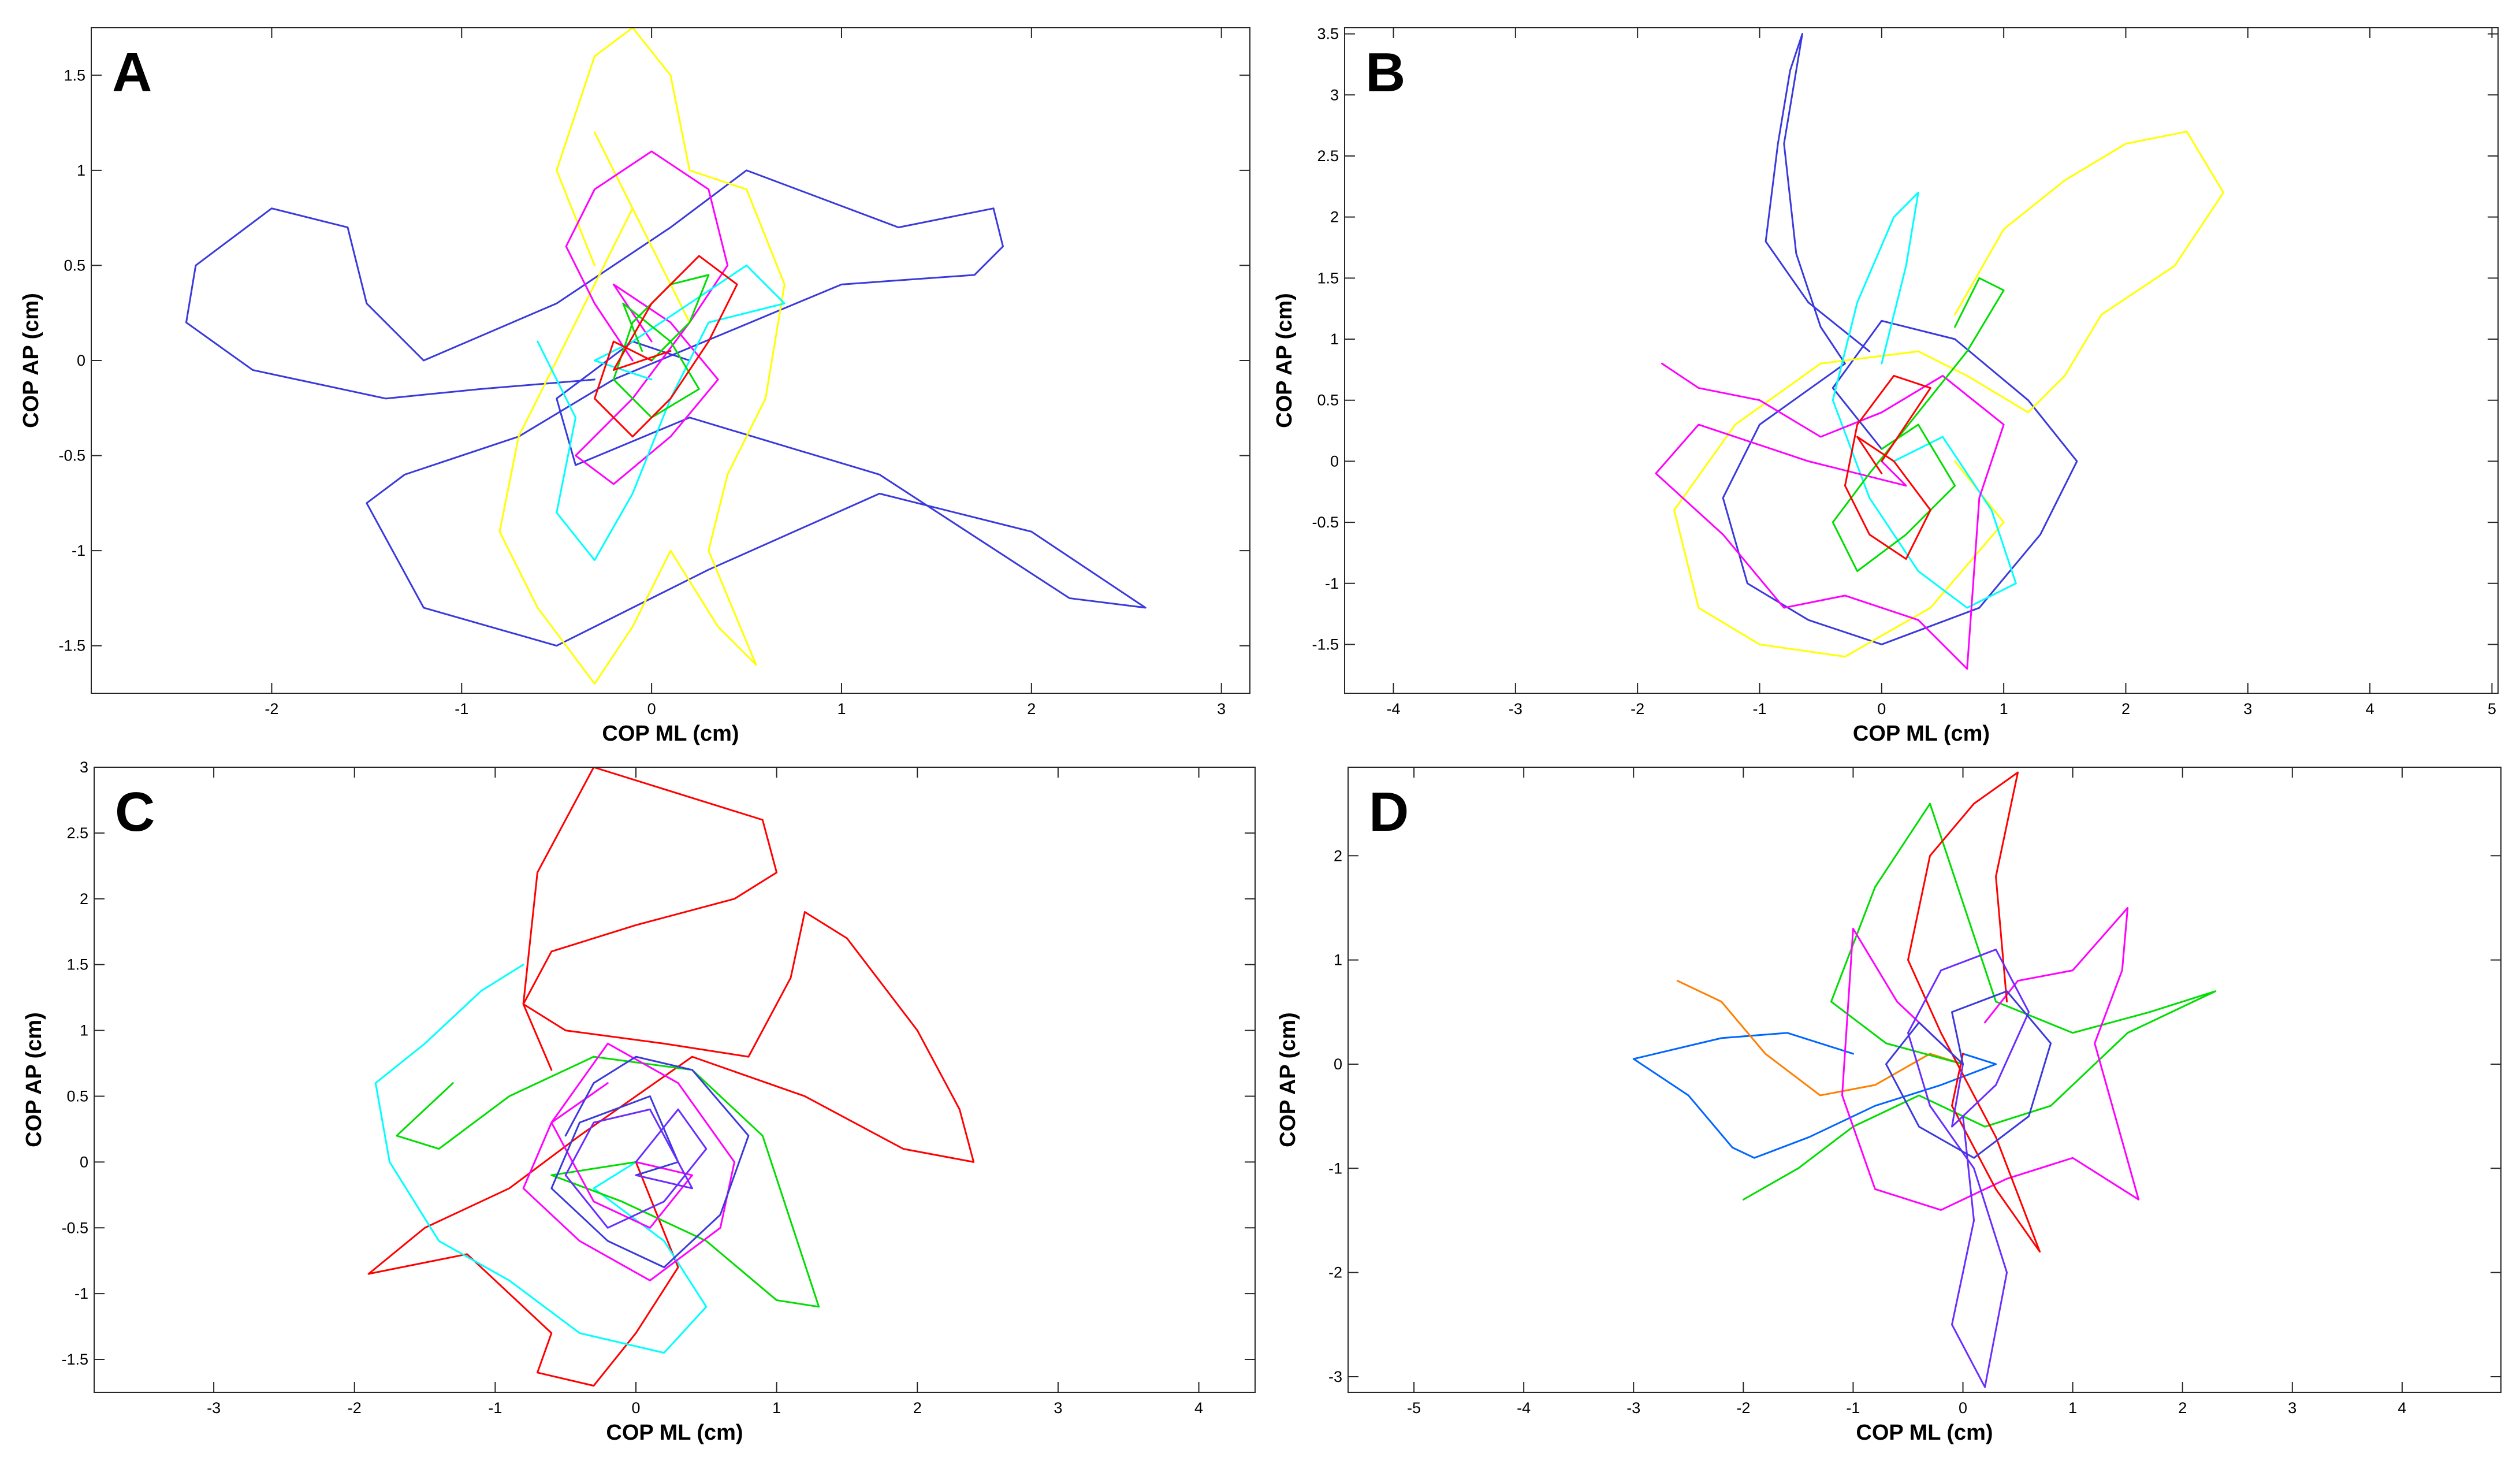 Image resolution: width=2520 pixels, height=1468 pixels. I want to click on panel-letter: B, so click(1385, 72).